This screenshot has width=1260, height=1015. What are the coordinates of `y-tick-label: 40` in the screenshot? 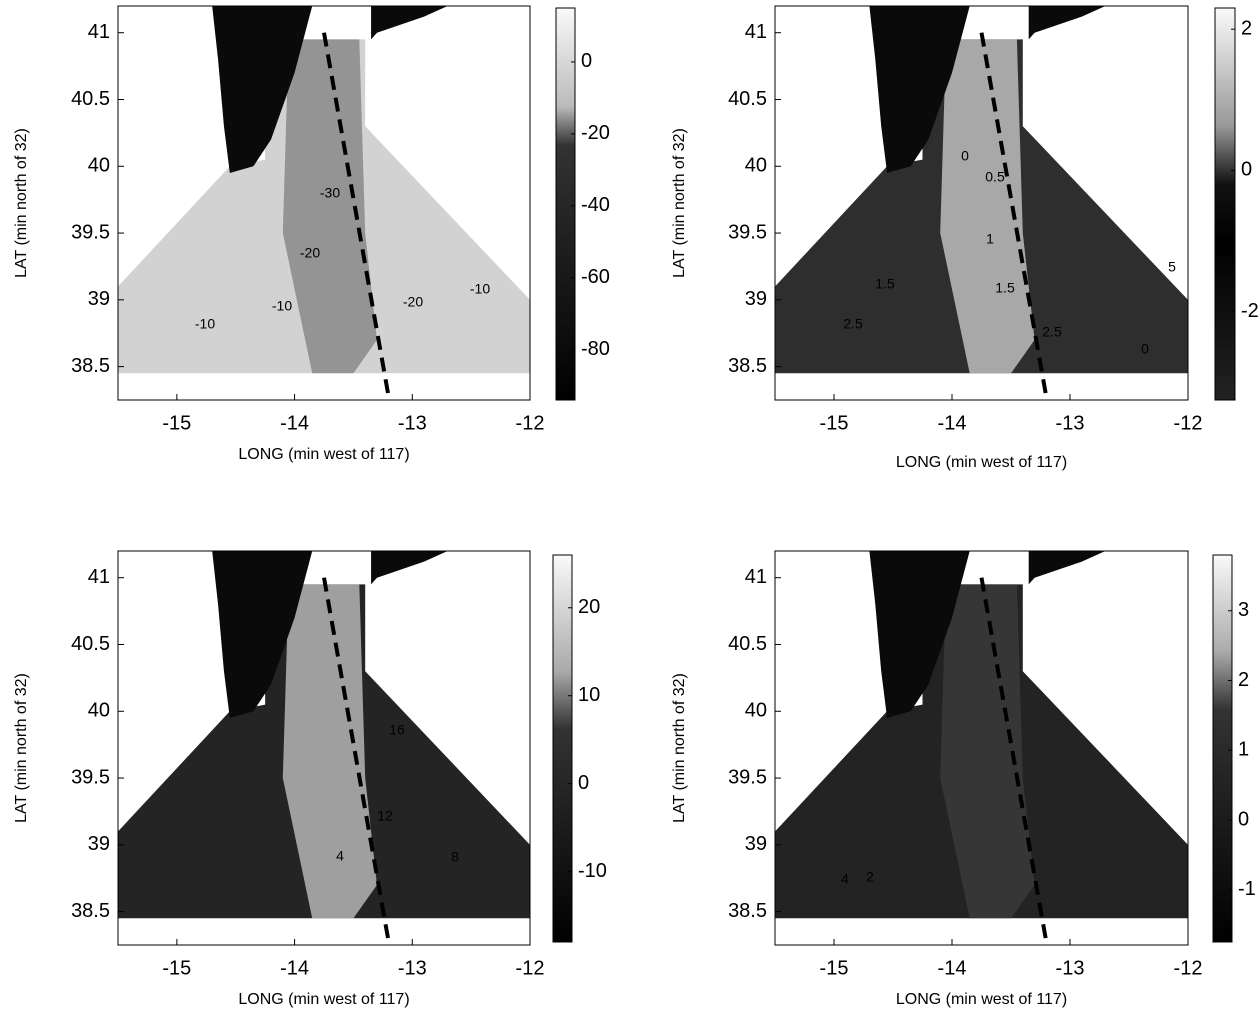 It's located at (756, 711).